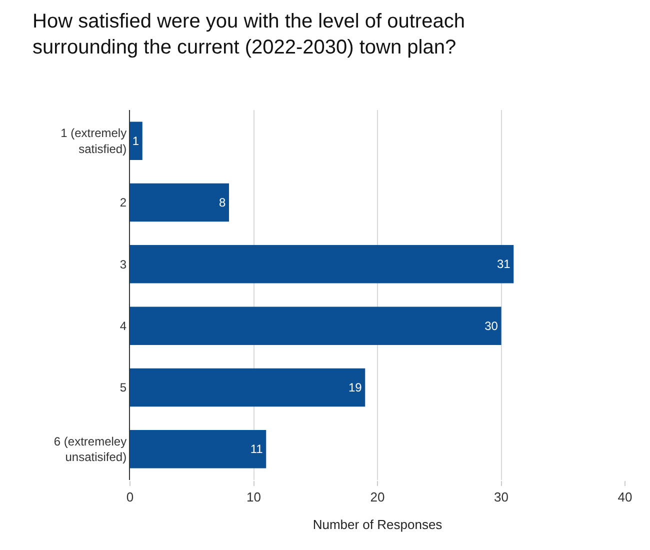 Image resolution: width=650 pixels, height=550 pixels. What do you see at coordinates (625, 497) in the screenshot?
I see `x-tick-label: 40` at bounding box center [625, 497].